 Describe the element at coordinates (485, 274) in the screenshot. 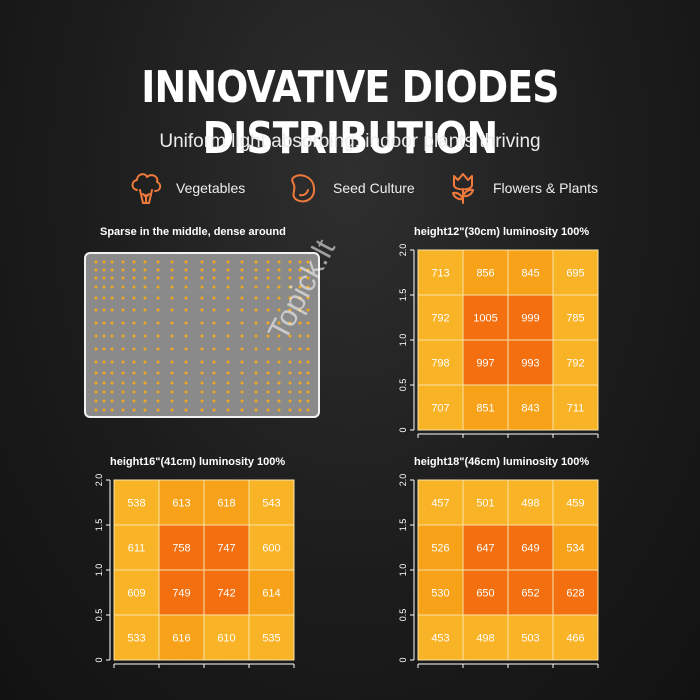

I see `heatmap-cell-value: 856` at that location.